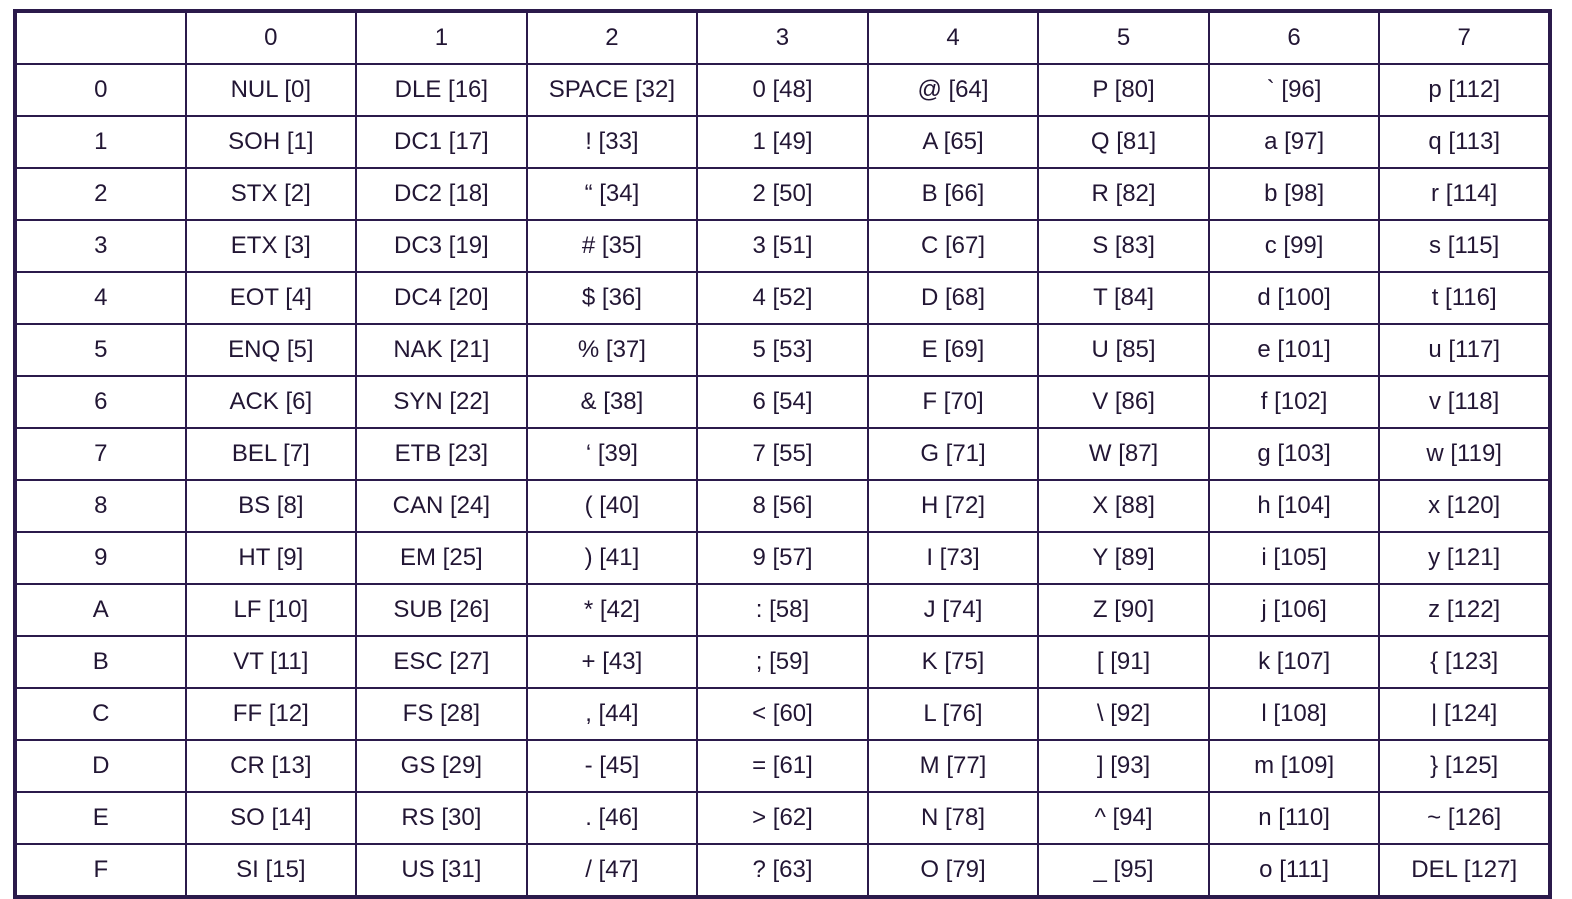 This screenshot has height=899, width=1572. Describe the element at coordinates (271, 506) in the screenshot. I see `table-cell: BS [8]` at that location.